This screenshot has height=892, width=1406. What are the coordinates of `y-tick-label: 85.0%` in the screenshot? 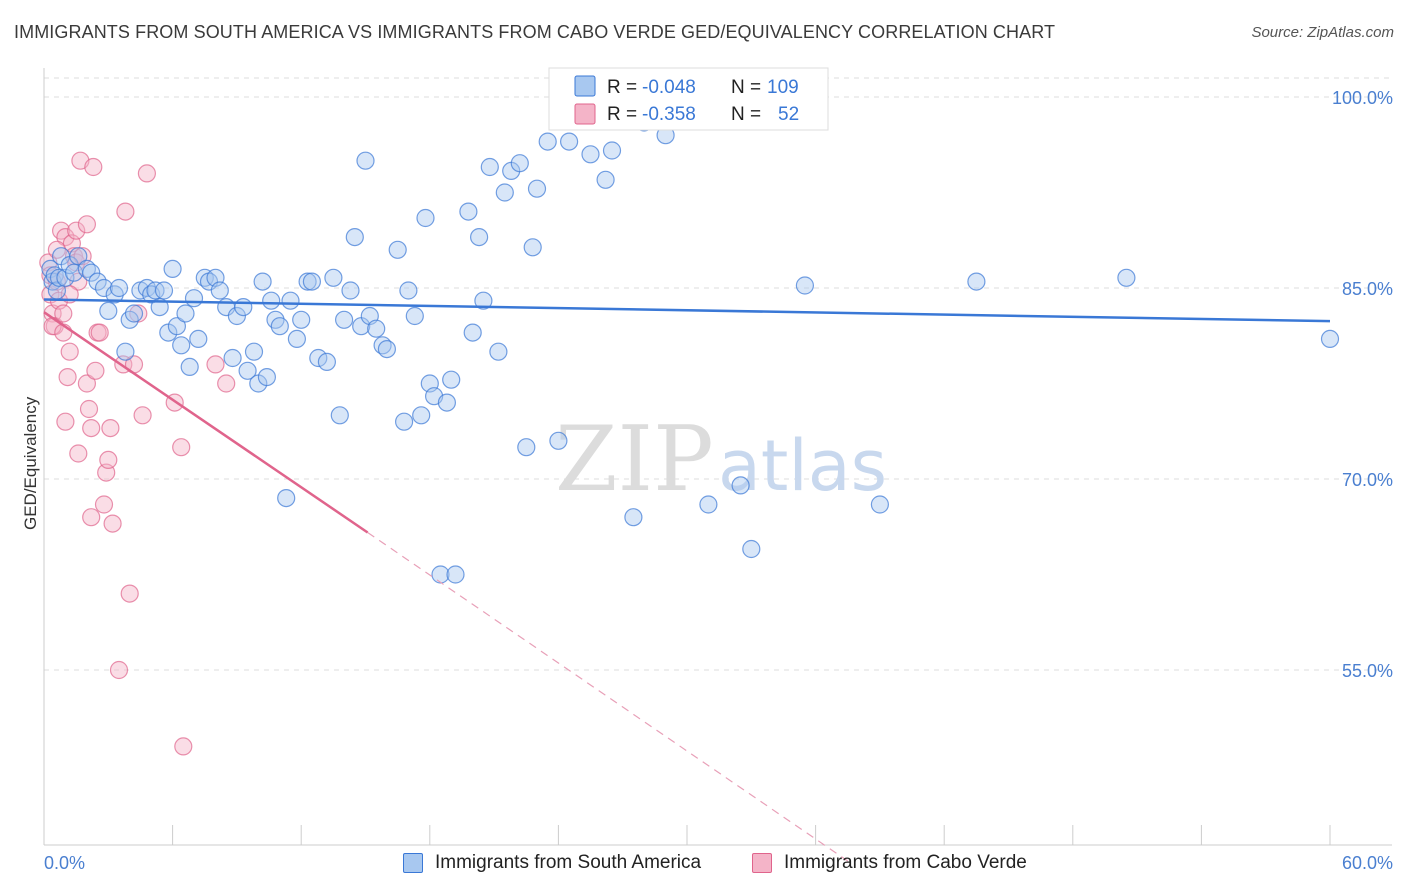 It's located at (1367, 289).